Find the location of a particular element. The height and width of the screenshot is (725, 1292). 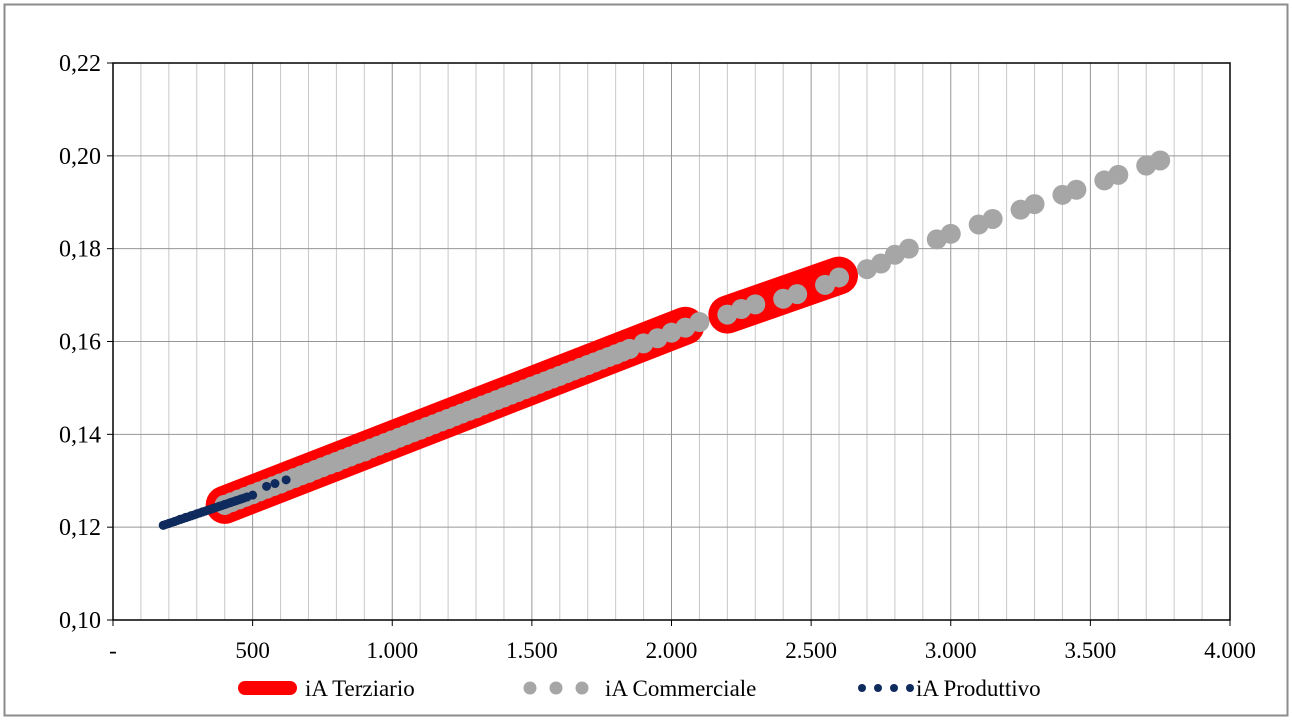

y-tick-label: 0,12 is located at coordinates (80, 528).